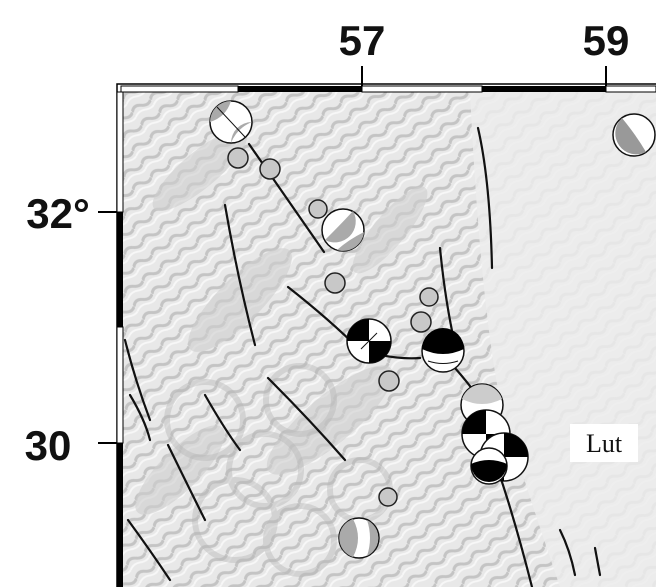  I want to click on left-graduation-bar, so click(120, 339).